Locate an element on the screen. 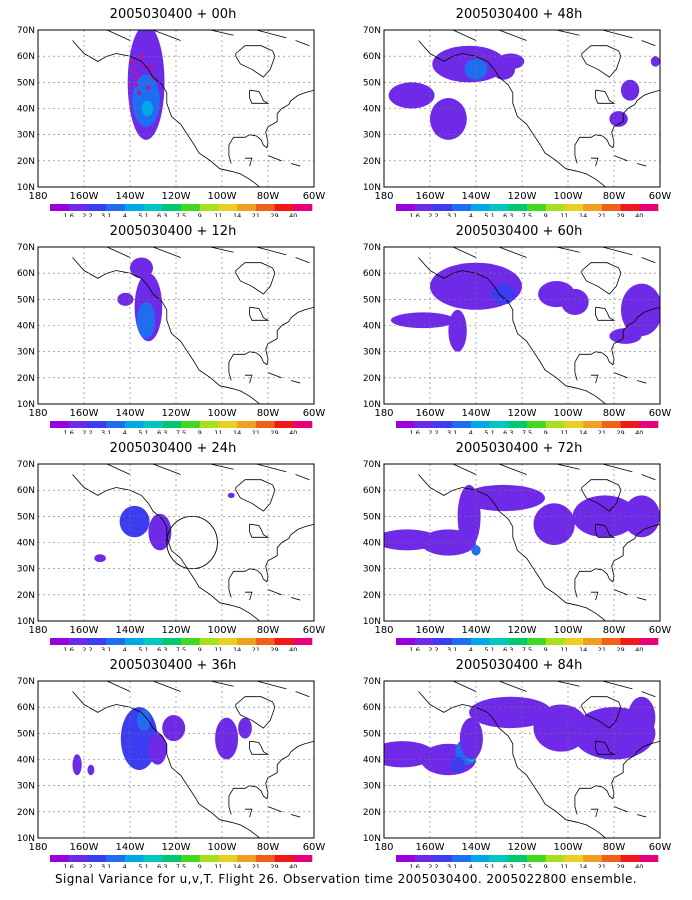 The image size is (692, 900). panel-title: 2005030400 + 60h is located at coordinates (519, 231).